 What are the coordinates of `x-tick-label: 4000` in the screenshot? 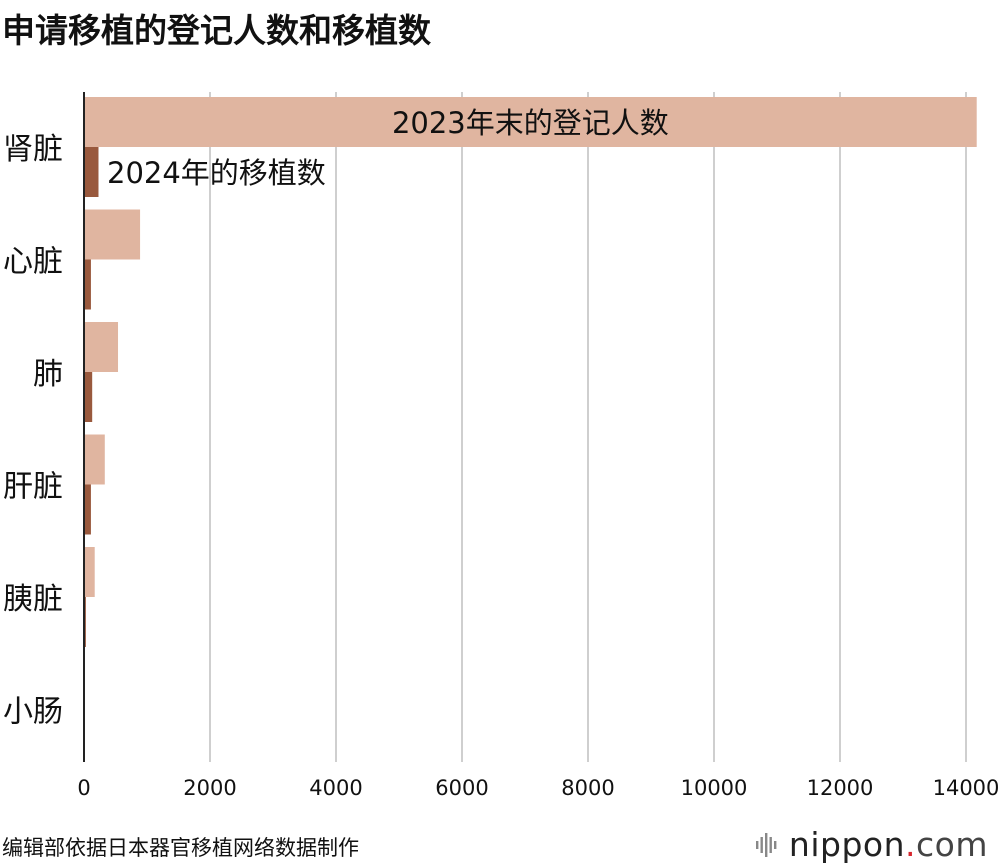 It's located at (335, 788).